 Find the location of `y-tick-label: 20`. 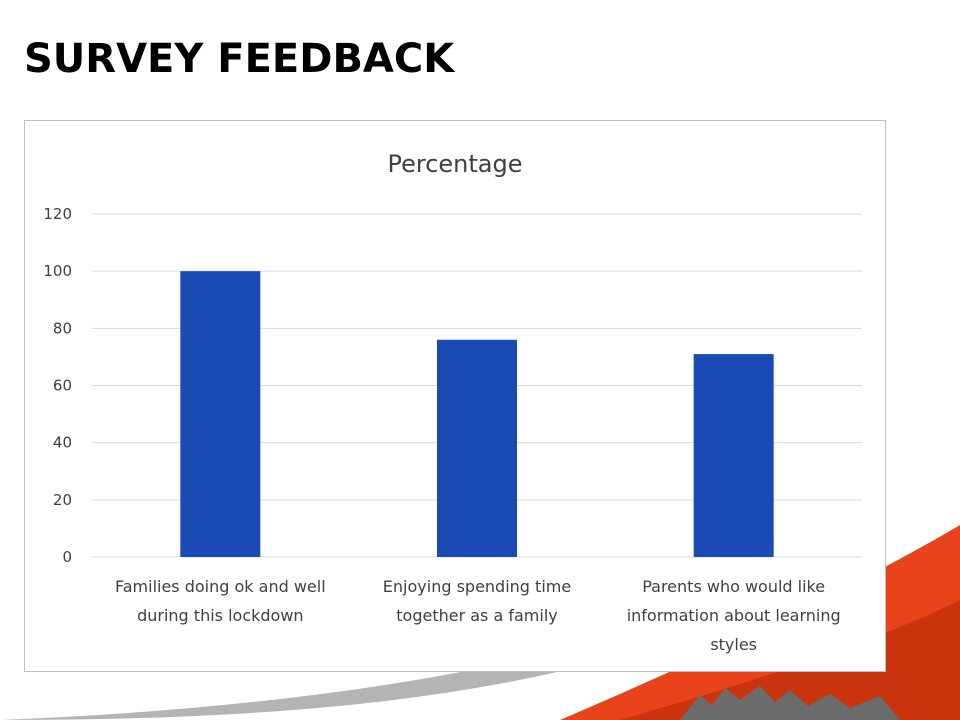

y-tick-label: 20 is located at coordinates (62, 500).